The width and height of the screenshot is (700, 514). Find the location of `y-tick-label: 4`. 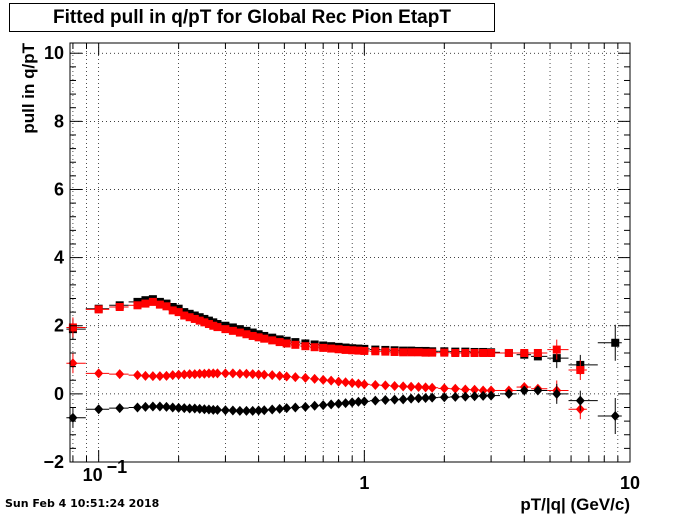

y-tick-label: 4 is located at coordinates (59, 258).